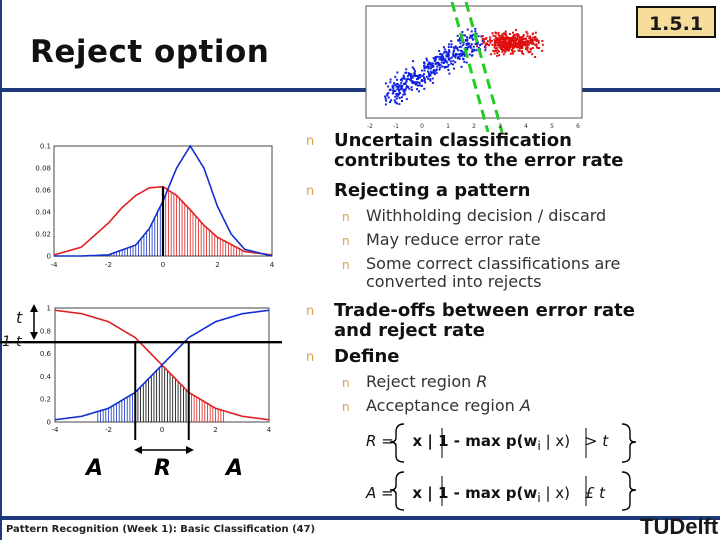  I want to click on posterior-x-tick: -4, so click(56, 430).